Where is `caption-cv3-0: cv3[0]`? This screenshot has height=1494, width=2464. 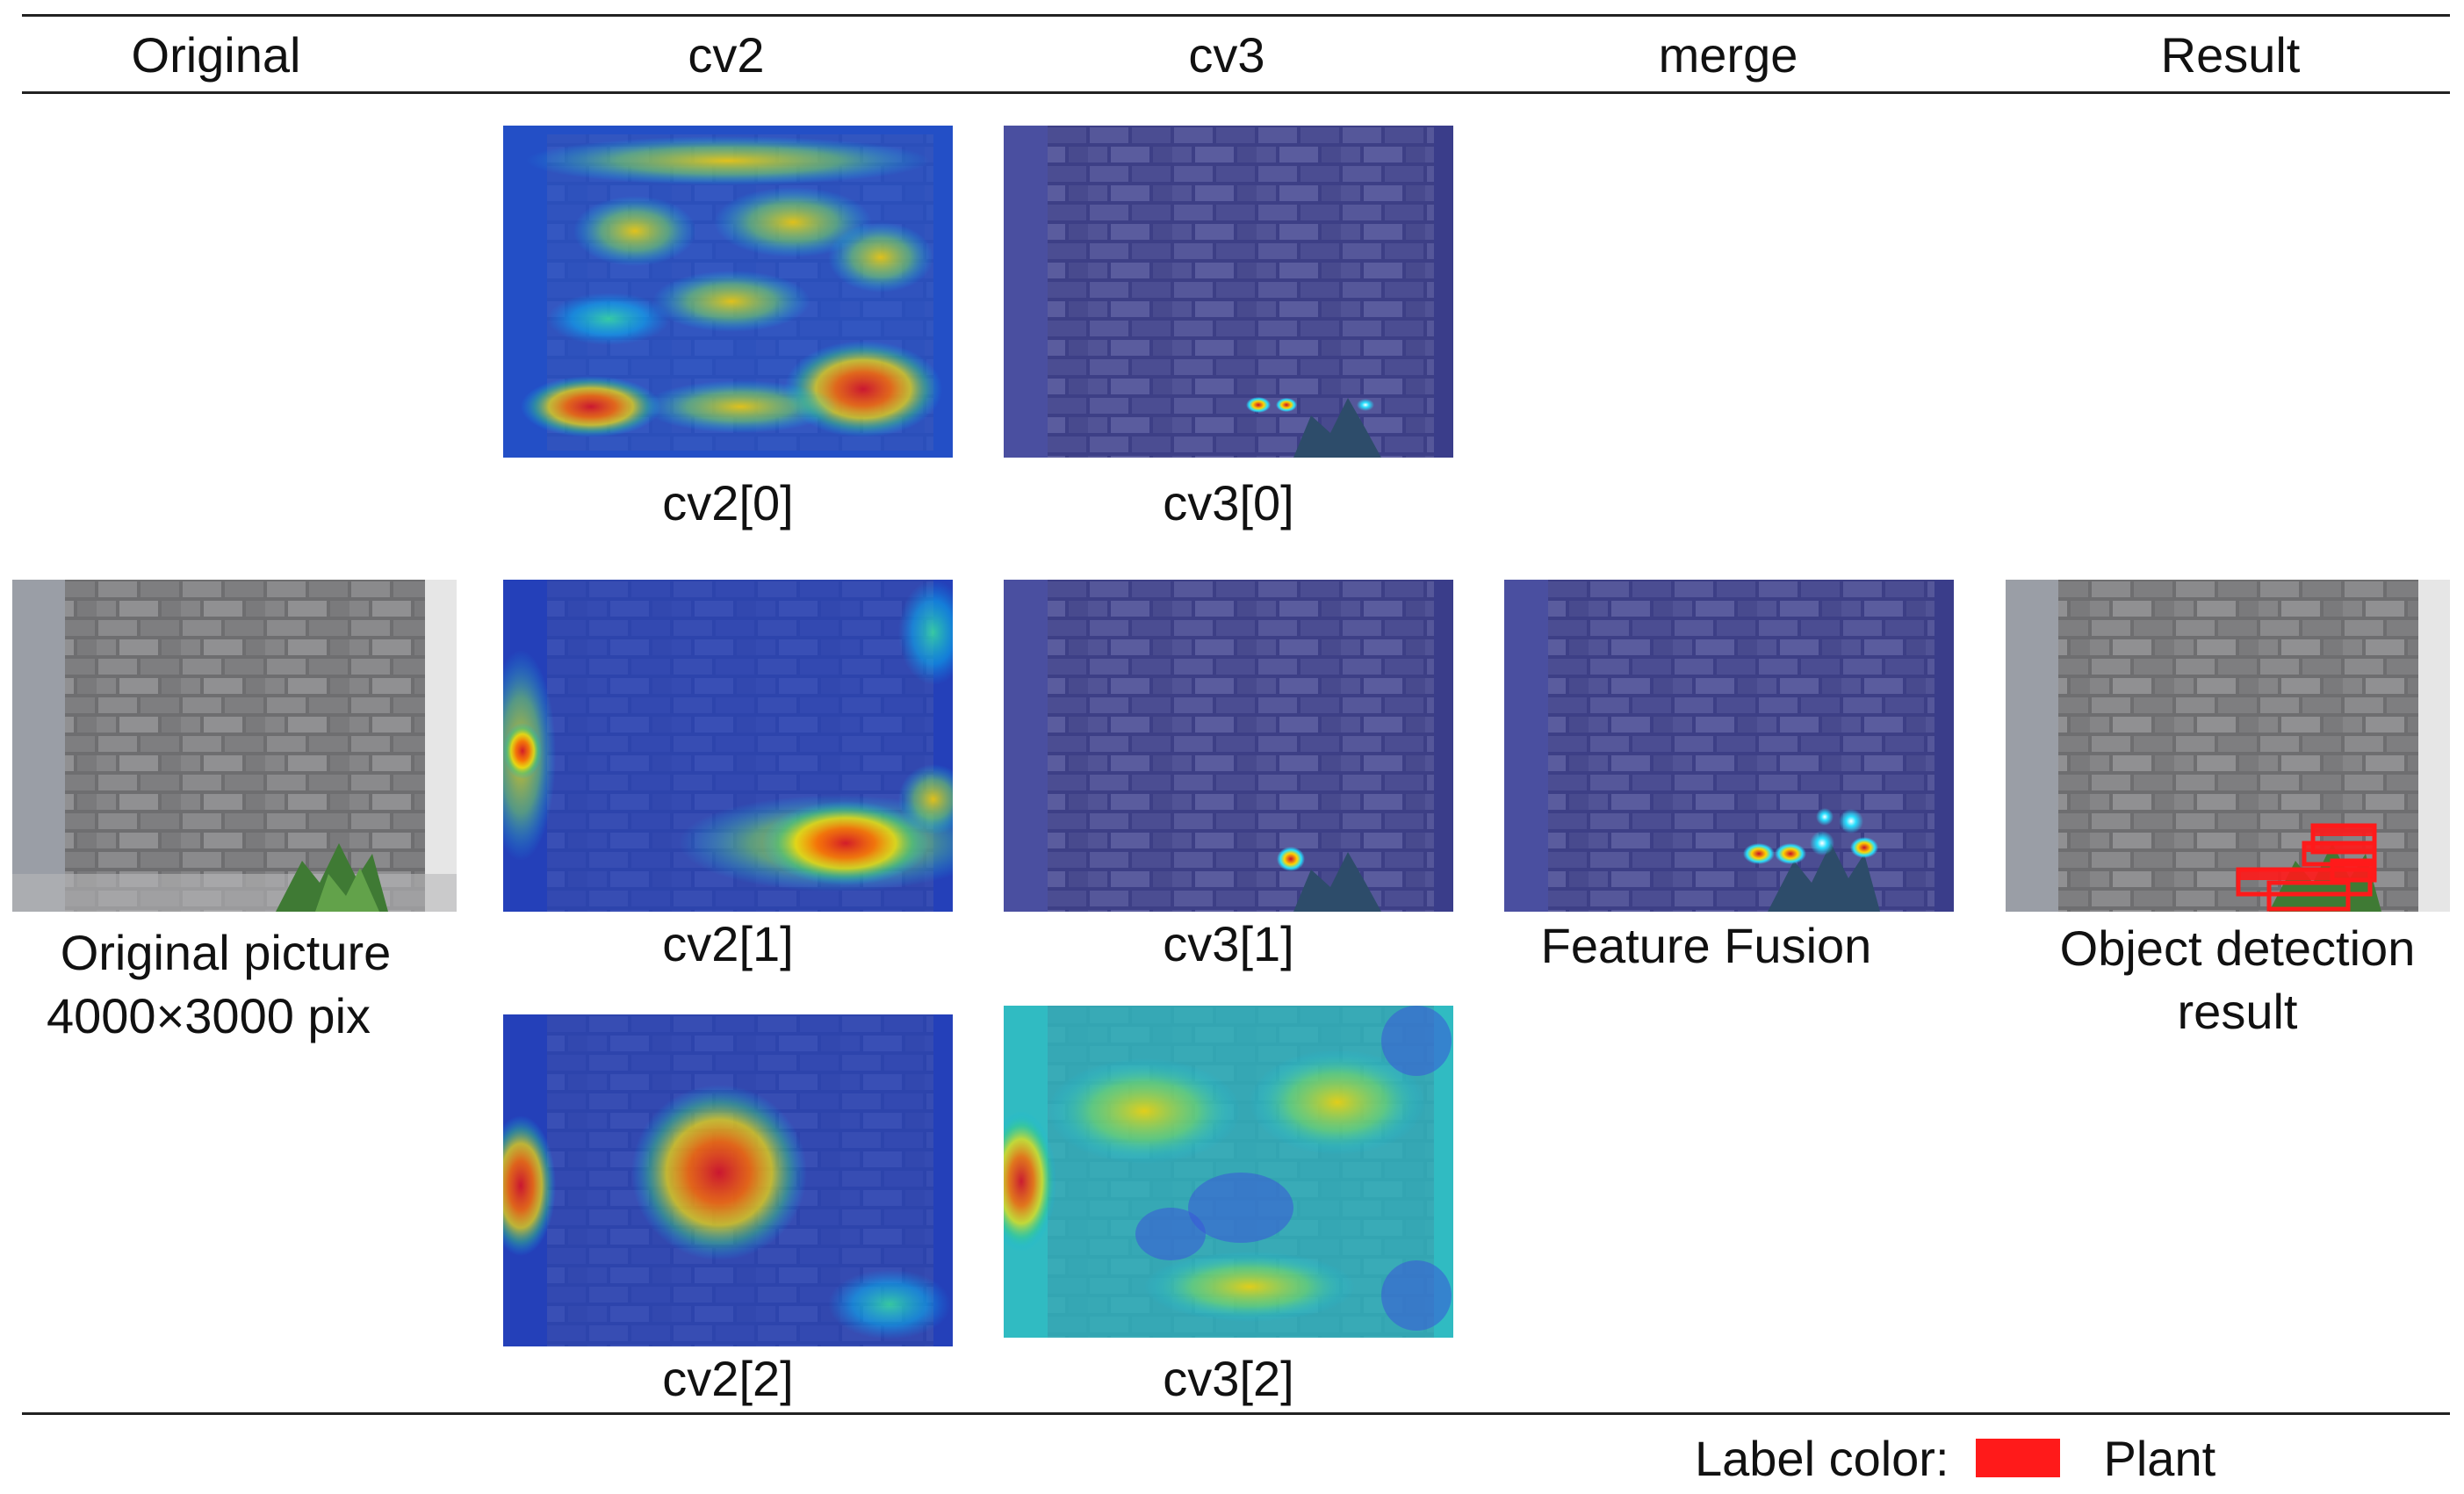 caption-cv3-0: cv3[0] is located at coordinates (1228, 502).